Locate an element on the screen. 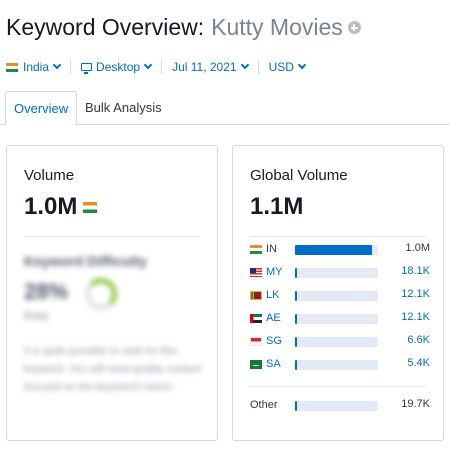  volume-value-row: 1.0M is located at coordinates (61, 207).